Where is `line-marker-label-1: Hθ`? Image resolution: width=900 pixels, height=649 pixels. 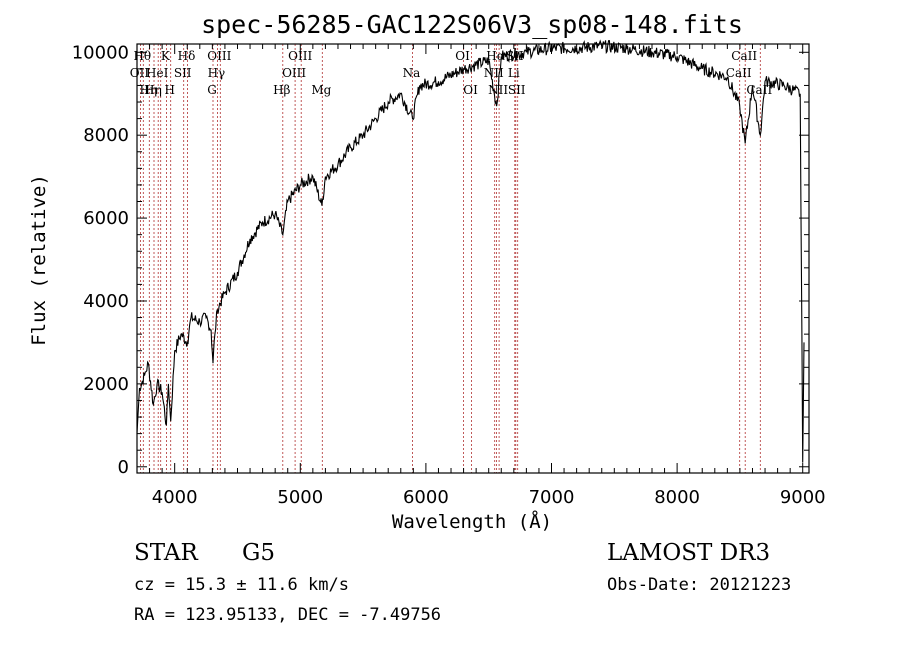
line-marker-label-1: Hθ is located at coordinates (142, 56).